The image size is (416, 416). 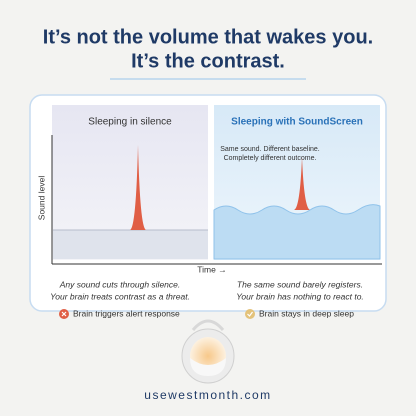 What do you see at coordinates (207, 395) in the screenshot?
I see `url: usewestmonth.com` at bounding box center [207, 395].